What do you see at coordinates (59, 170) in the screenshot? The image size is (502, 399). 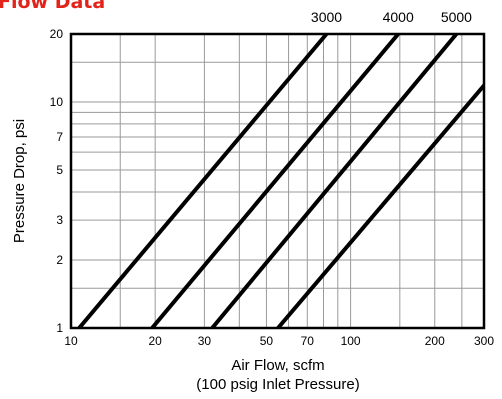 I see `y-tick-label: 5` at bounding box center [59, 170].